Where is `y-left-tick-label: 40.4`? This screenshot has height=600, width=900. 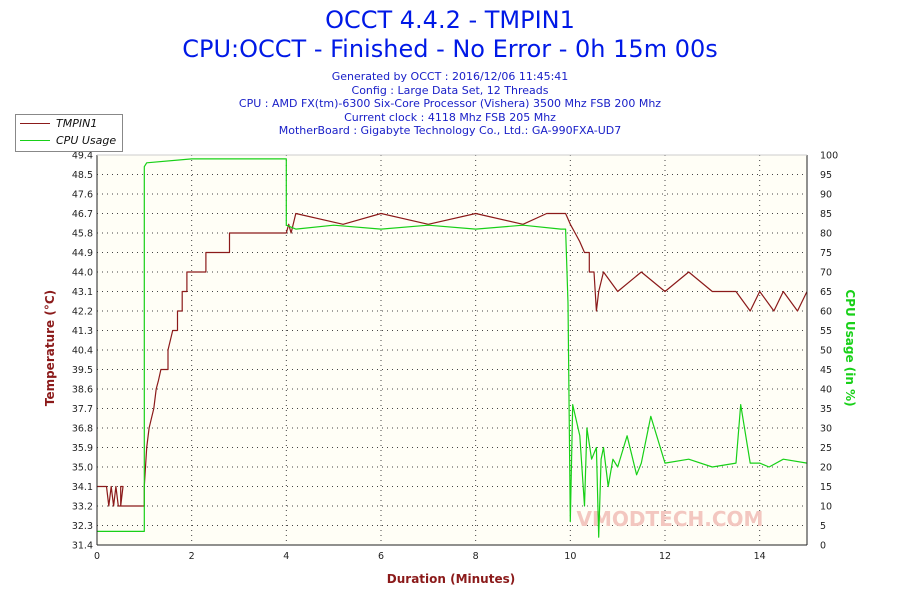
y-left-tick-label: 40.4 is located at coordinates (82, 351).